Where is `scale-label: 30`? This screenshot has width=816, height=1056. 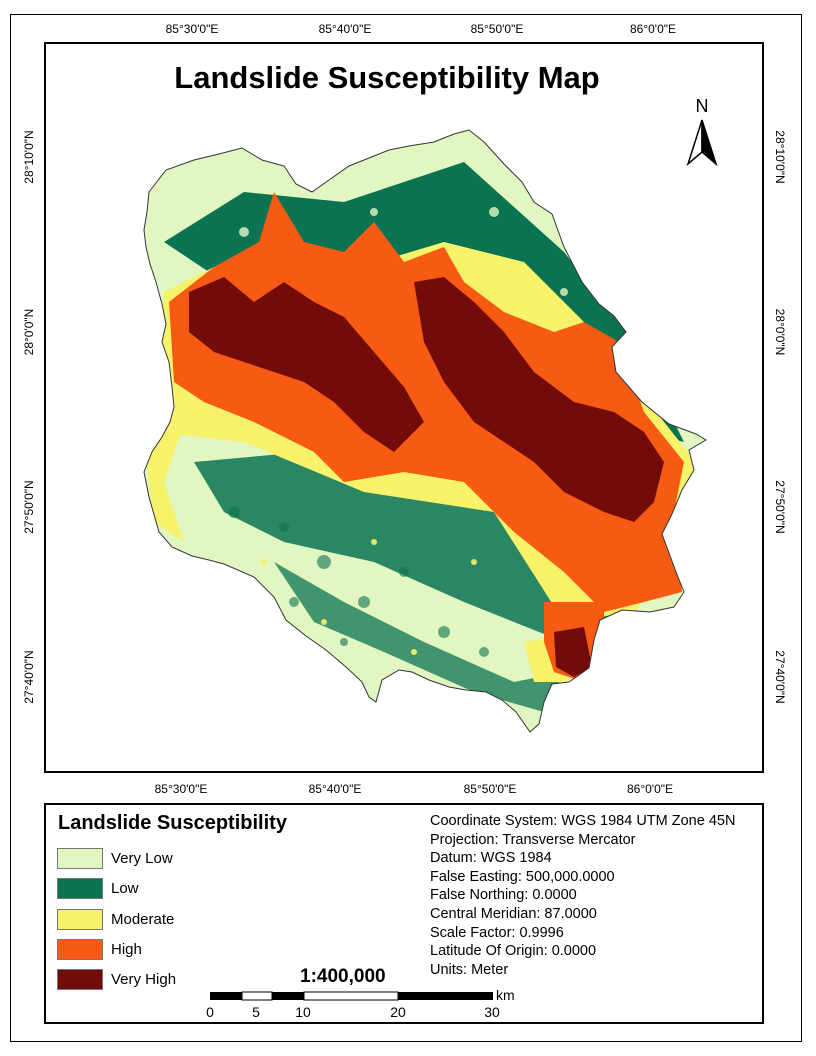
scale-label: 30 is located at coordinates (492, 1012).